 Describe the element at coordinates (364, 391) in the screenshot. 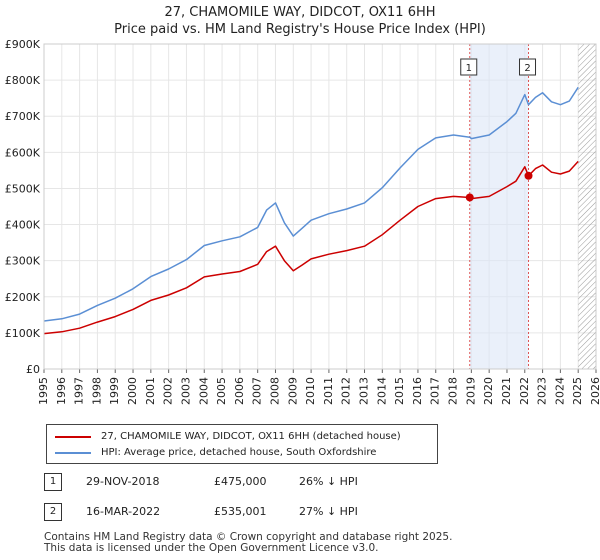

I see `x-tick-label: 2013` at that location.